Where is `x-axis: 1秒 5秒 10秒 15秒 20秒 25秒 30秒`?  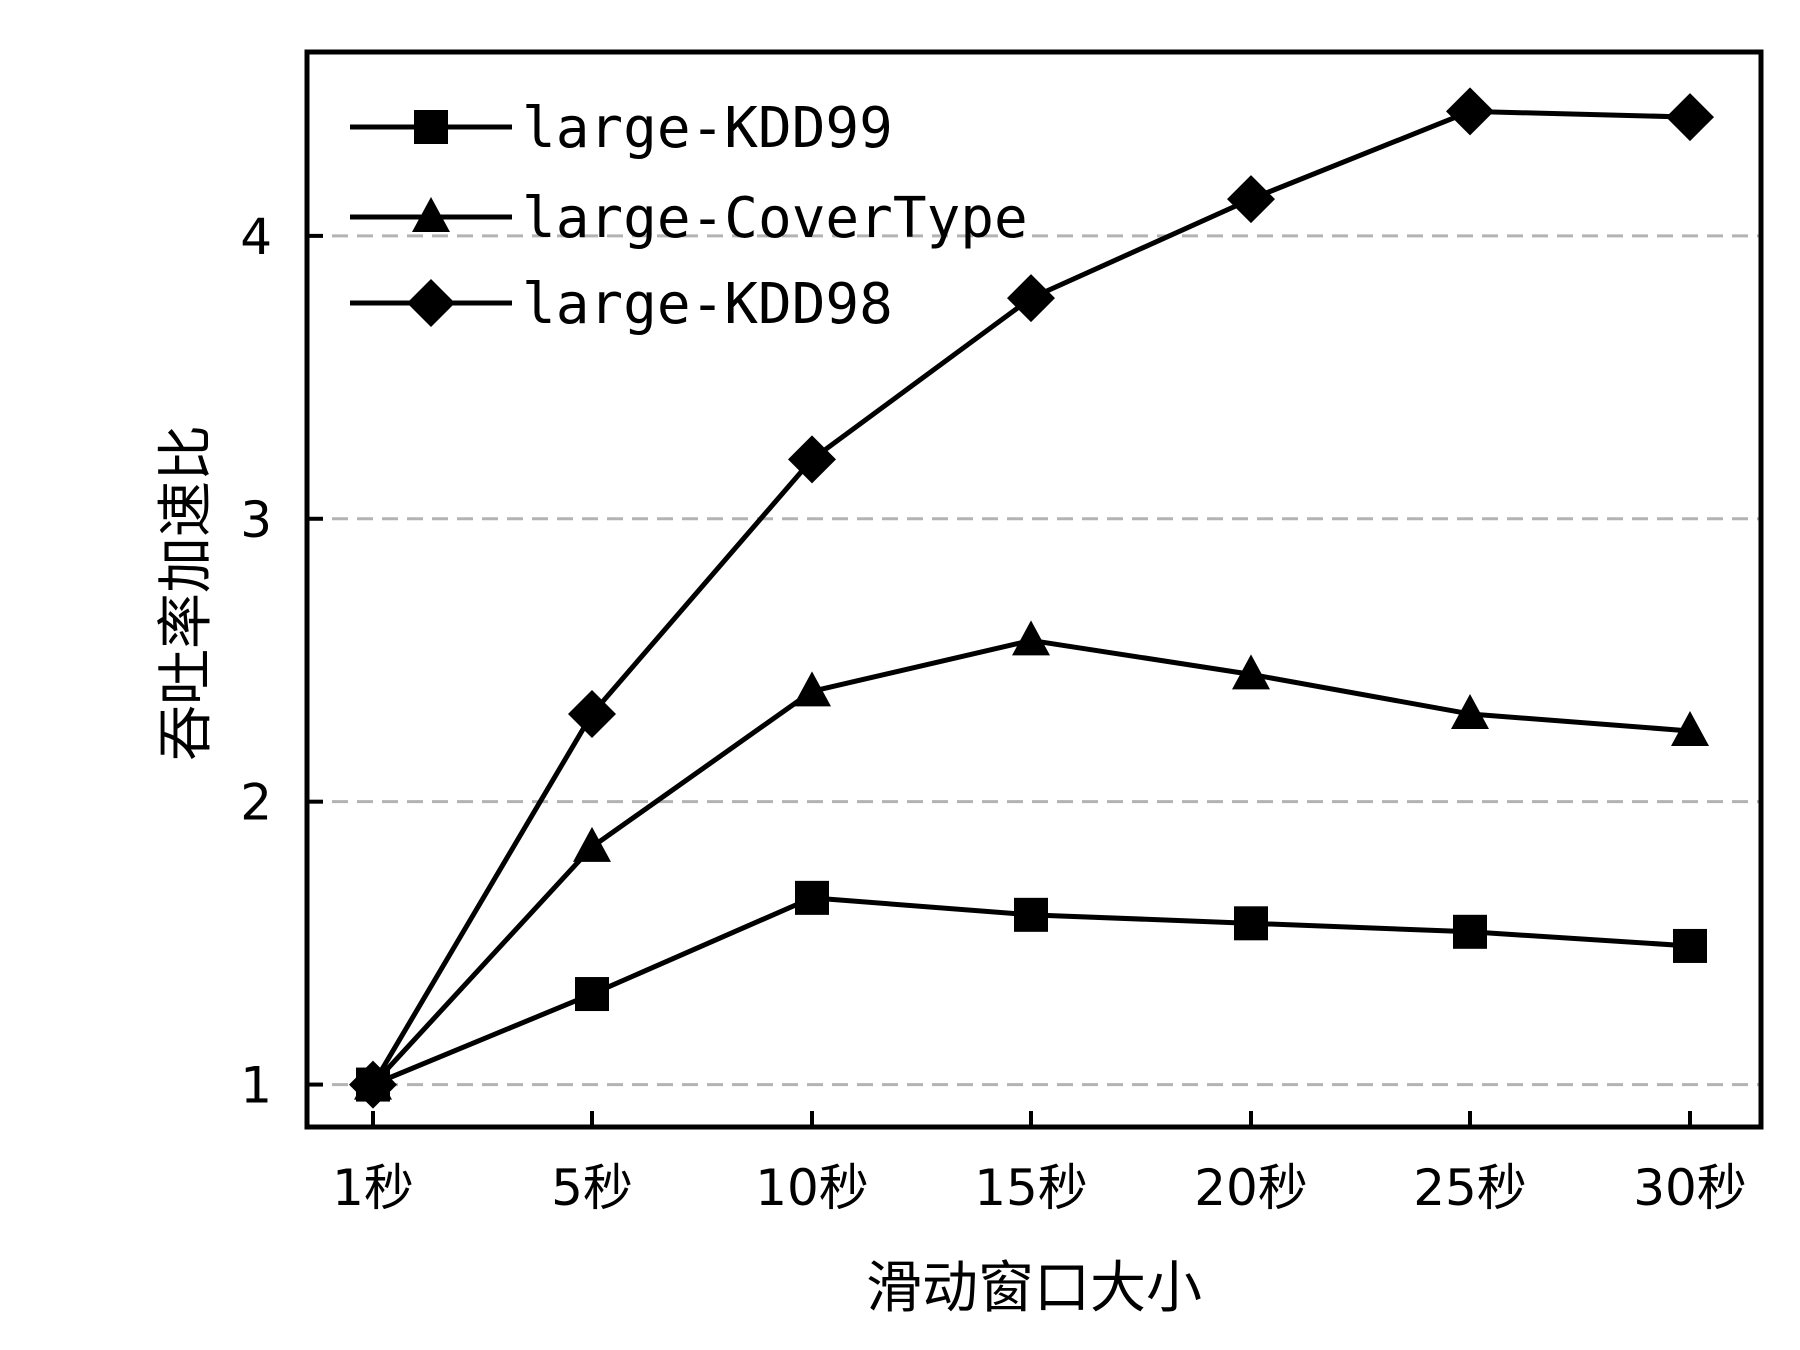
x-axis: 1秒 5秒 10秒 15秒 20秒 25秒 30秒 is located at coordinates (1039, 1164).